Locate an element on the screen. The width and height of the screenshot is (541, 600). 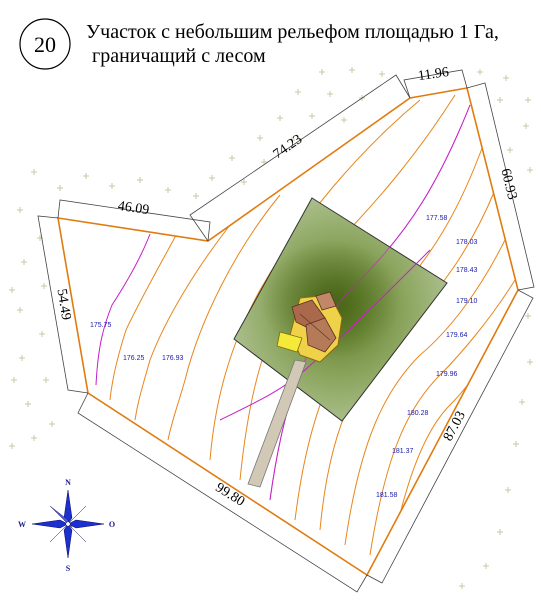
house is located at coordinates (309, 327).